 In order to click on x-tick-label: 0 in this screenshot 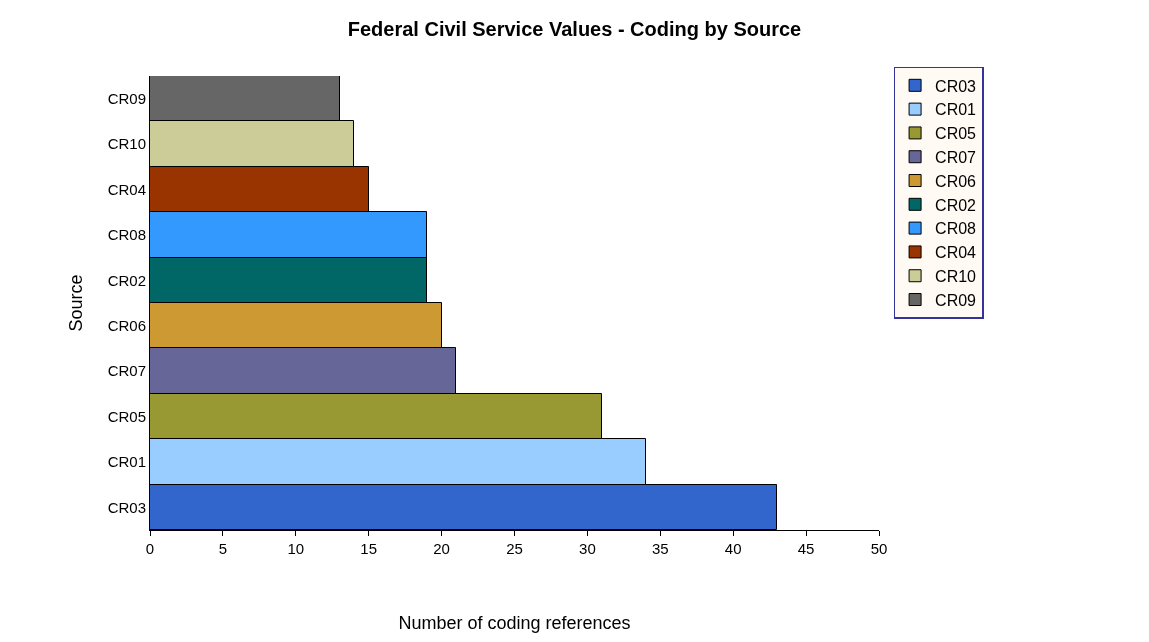, I will do `click(150, 548)`.